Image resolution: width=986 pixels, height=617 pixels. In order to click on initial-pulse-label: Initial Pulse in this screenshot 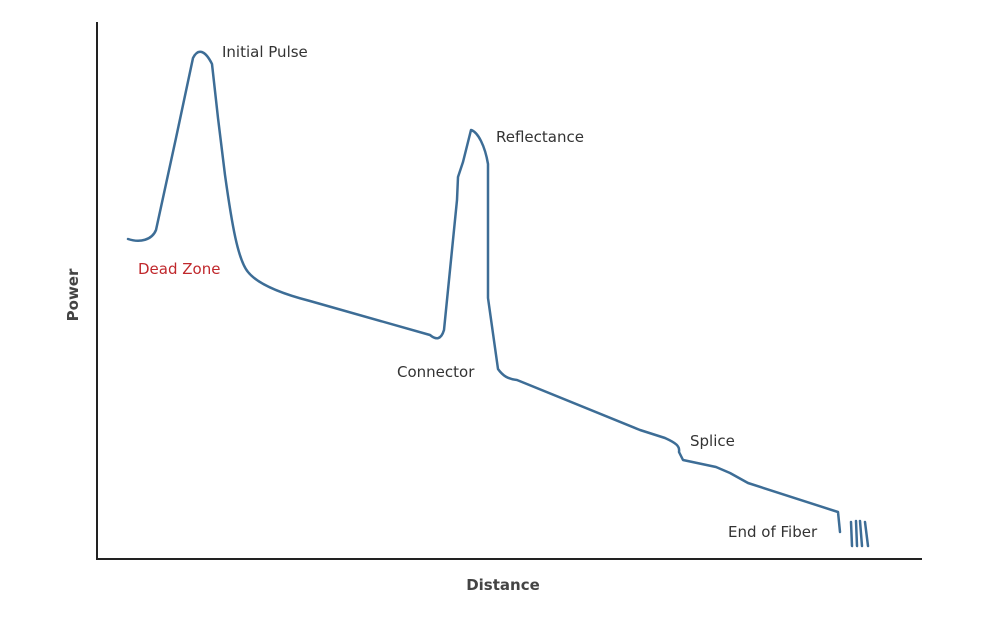, I will do `click(265, 52)`.